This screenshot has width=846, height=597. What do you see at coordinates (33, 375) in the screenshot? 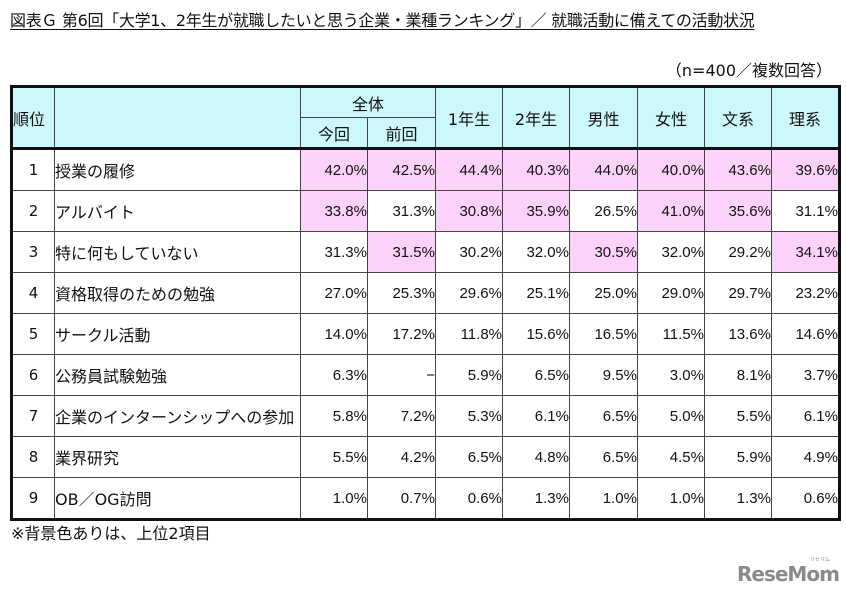
I see `rank-cell: 6` at bounding box center [33, 375].